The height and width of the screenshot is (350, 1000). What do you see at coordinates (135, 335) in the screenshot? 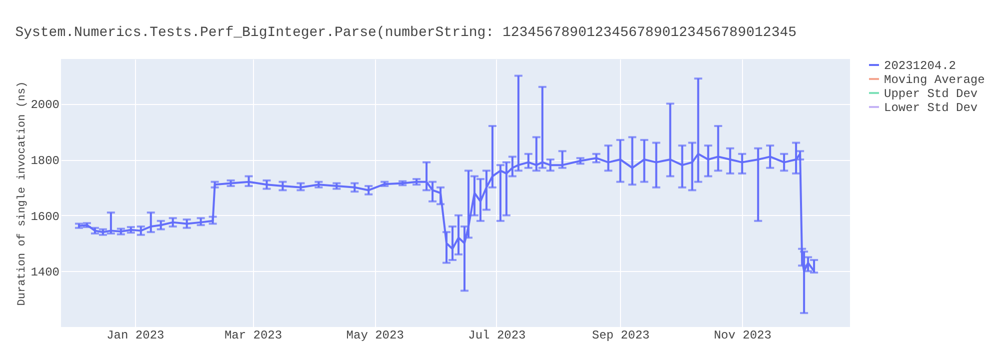
I see `x-tick-label: Jan 2023` at bounding box center [135, 335].